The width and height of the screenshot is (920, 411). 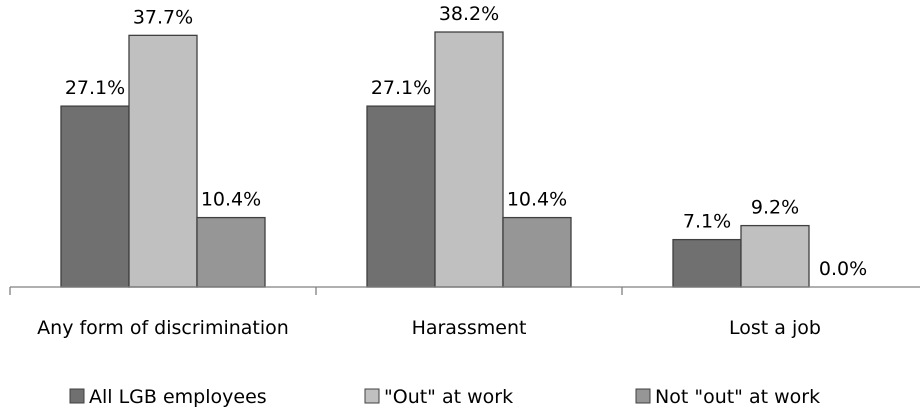 What do you see at coordinates (737, 397) in the screenshot?
I see `legend-label: Not "out" at work` at bounding box center [737, 397].